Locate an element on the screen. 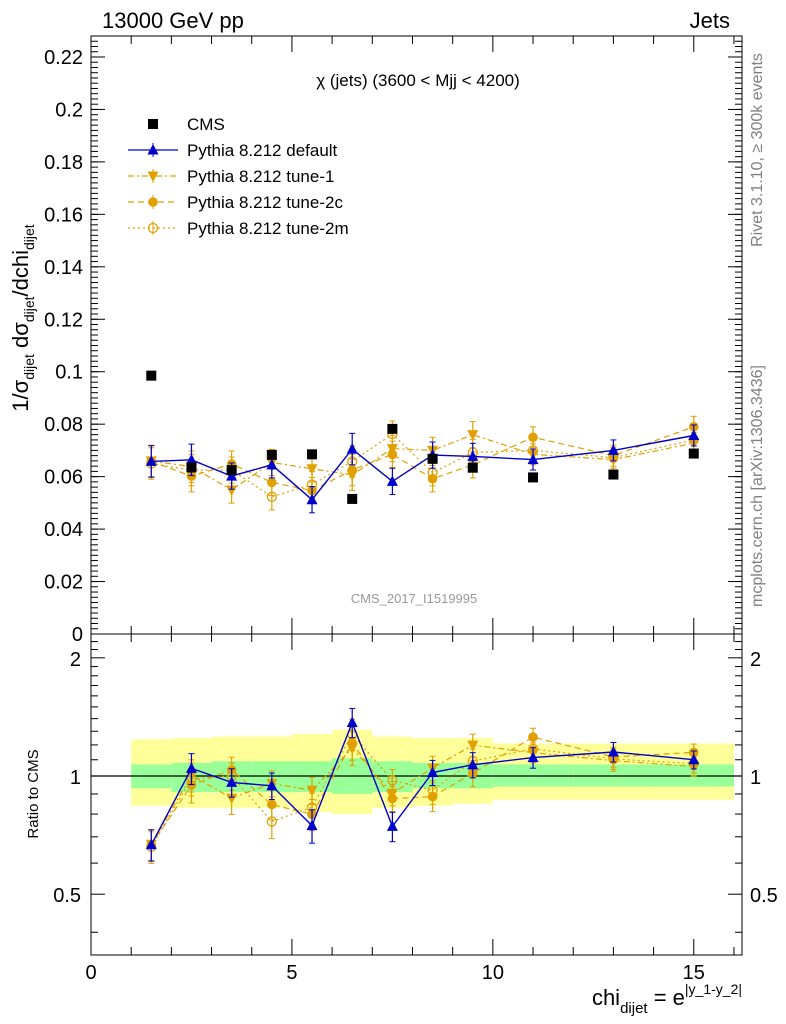 The height and width of the screenshot is (1024, 786). y-tick-label: 0.04 is located at coordinates (63, 530).